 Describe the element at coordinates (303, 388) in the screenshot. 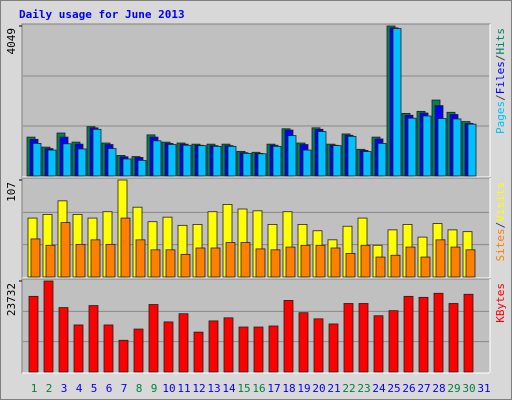

I see `x-tick-label: 19` at that location.